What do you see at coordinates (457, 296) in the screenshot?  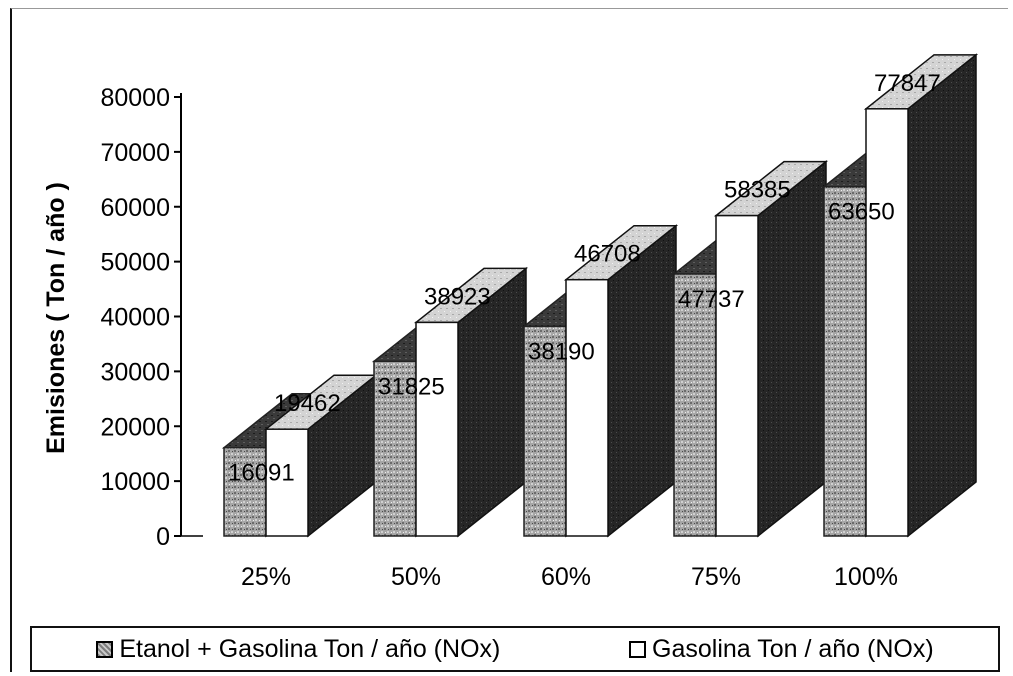 I see `data-label-s1-c1: 38923` at bounding box center [457, 296].